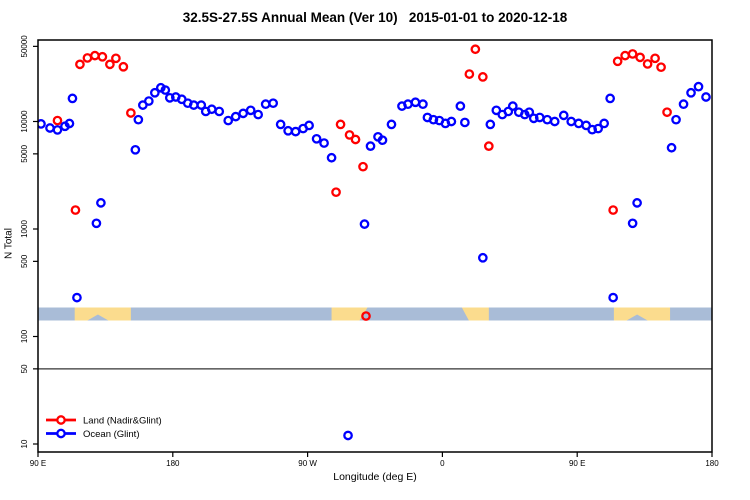 The image size is (750, 500). Describe the element at coordinates (24, 336) in the screenshot. I see `y-tick-label: 100` at that location.